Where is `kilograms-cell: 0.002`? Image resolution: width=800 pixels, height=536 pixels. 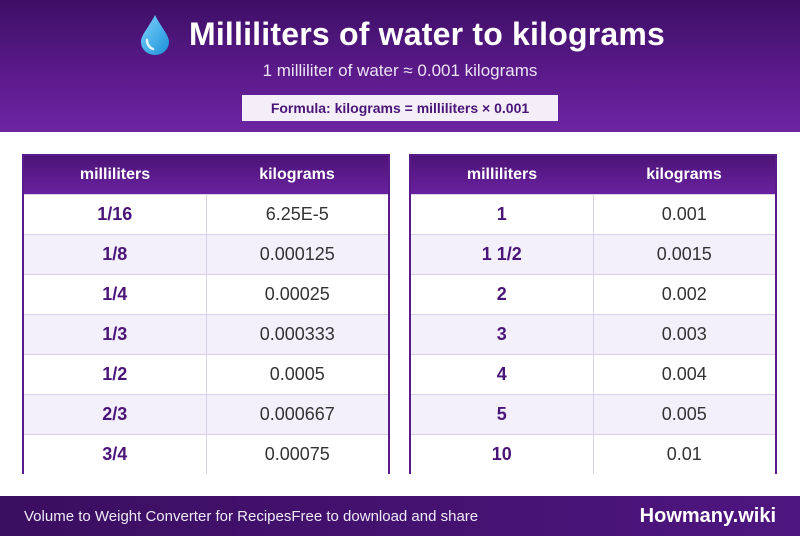 kilograms-cell: 0.002 is located at coordinates (684, 294).